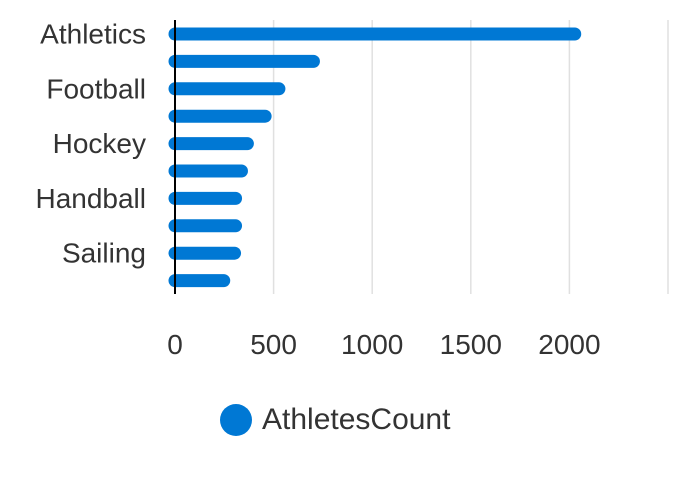  Describe the element at coordinates (569, 344) in the screenshot. I see `x-tick-label: 2000` at that location.